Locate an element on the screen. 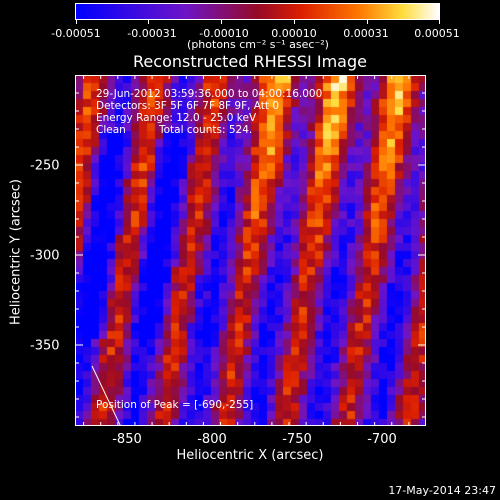 The height and width of the screenshot is (500, 500). total-counts-text: Total counts: 524. is located at coordinates (206, 130).